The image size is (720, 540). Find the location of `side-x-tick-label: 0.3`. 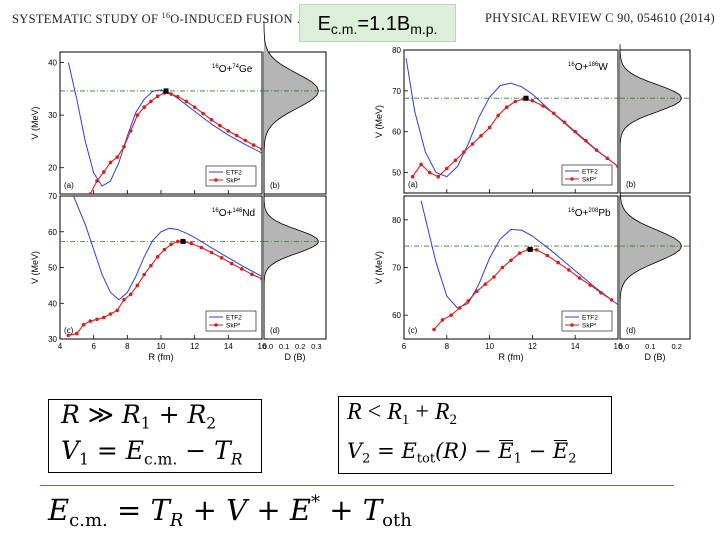

side-x-tick-label: 0.3 is located at coordinates (316, 346).